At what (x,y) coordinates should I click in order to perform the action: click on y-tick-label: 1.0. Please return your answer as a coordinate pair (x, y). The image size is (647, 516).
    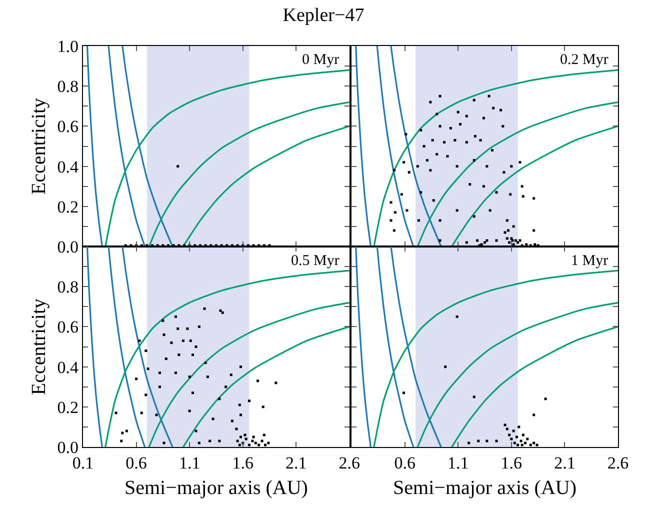
    Looking at the image, I should click on (67, 46).